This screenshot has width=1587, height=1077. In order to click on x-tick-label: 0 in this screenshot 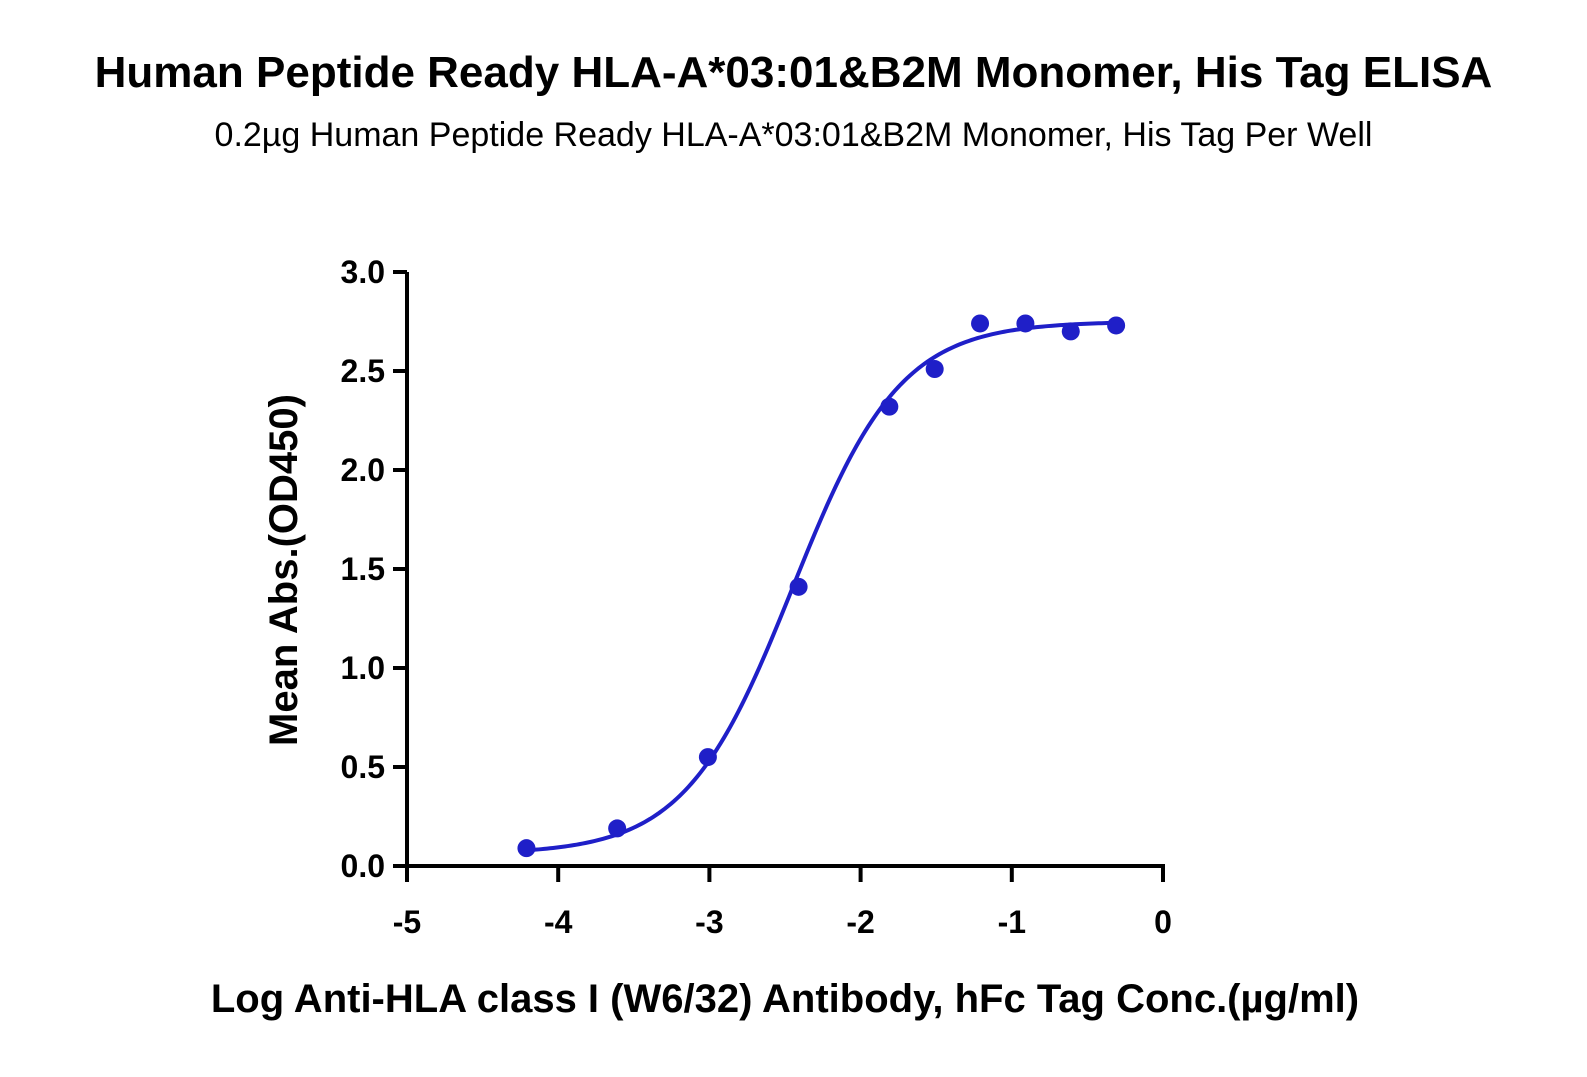, I will do `click(1163, 922)`.